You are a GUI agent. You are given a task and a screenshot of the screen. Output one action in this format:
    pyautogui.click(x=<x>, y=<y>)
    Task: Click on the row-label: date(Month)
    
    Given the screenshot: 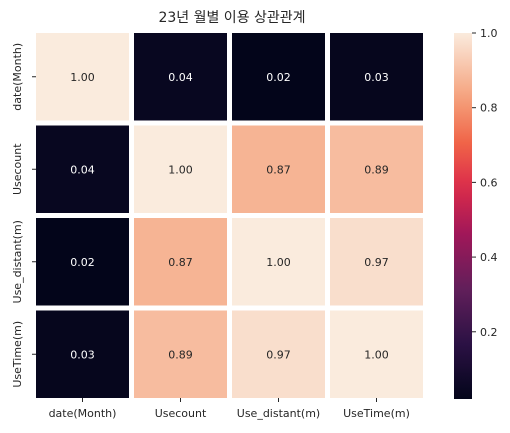 What is the action you would take?
    pyautogui.click(x=17, y=77)
    